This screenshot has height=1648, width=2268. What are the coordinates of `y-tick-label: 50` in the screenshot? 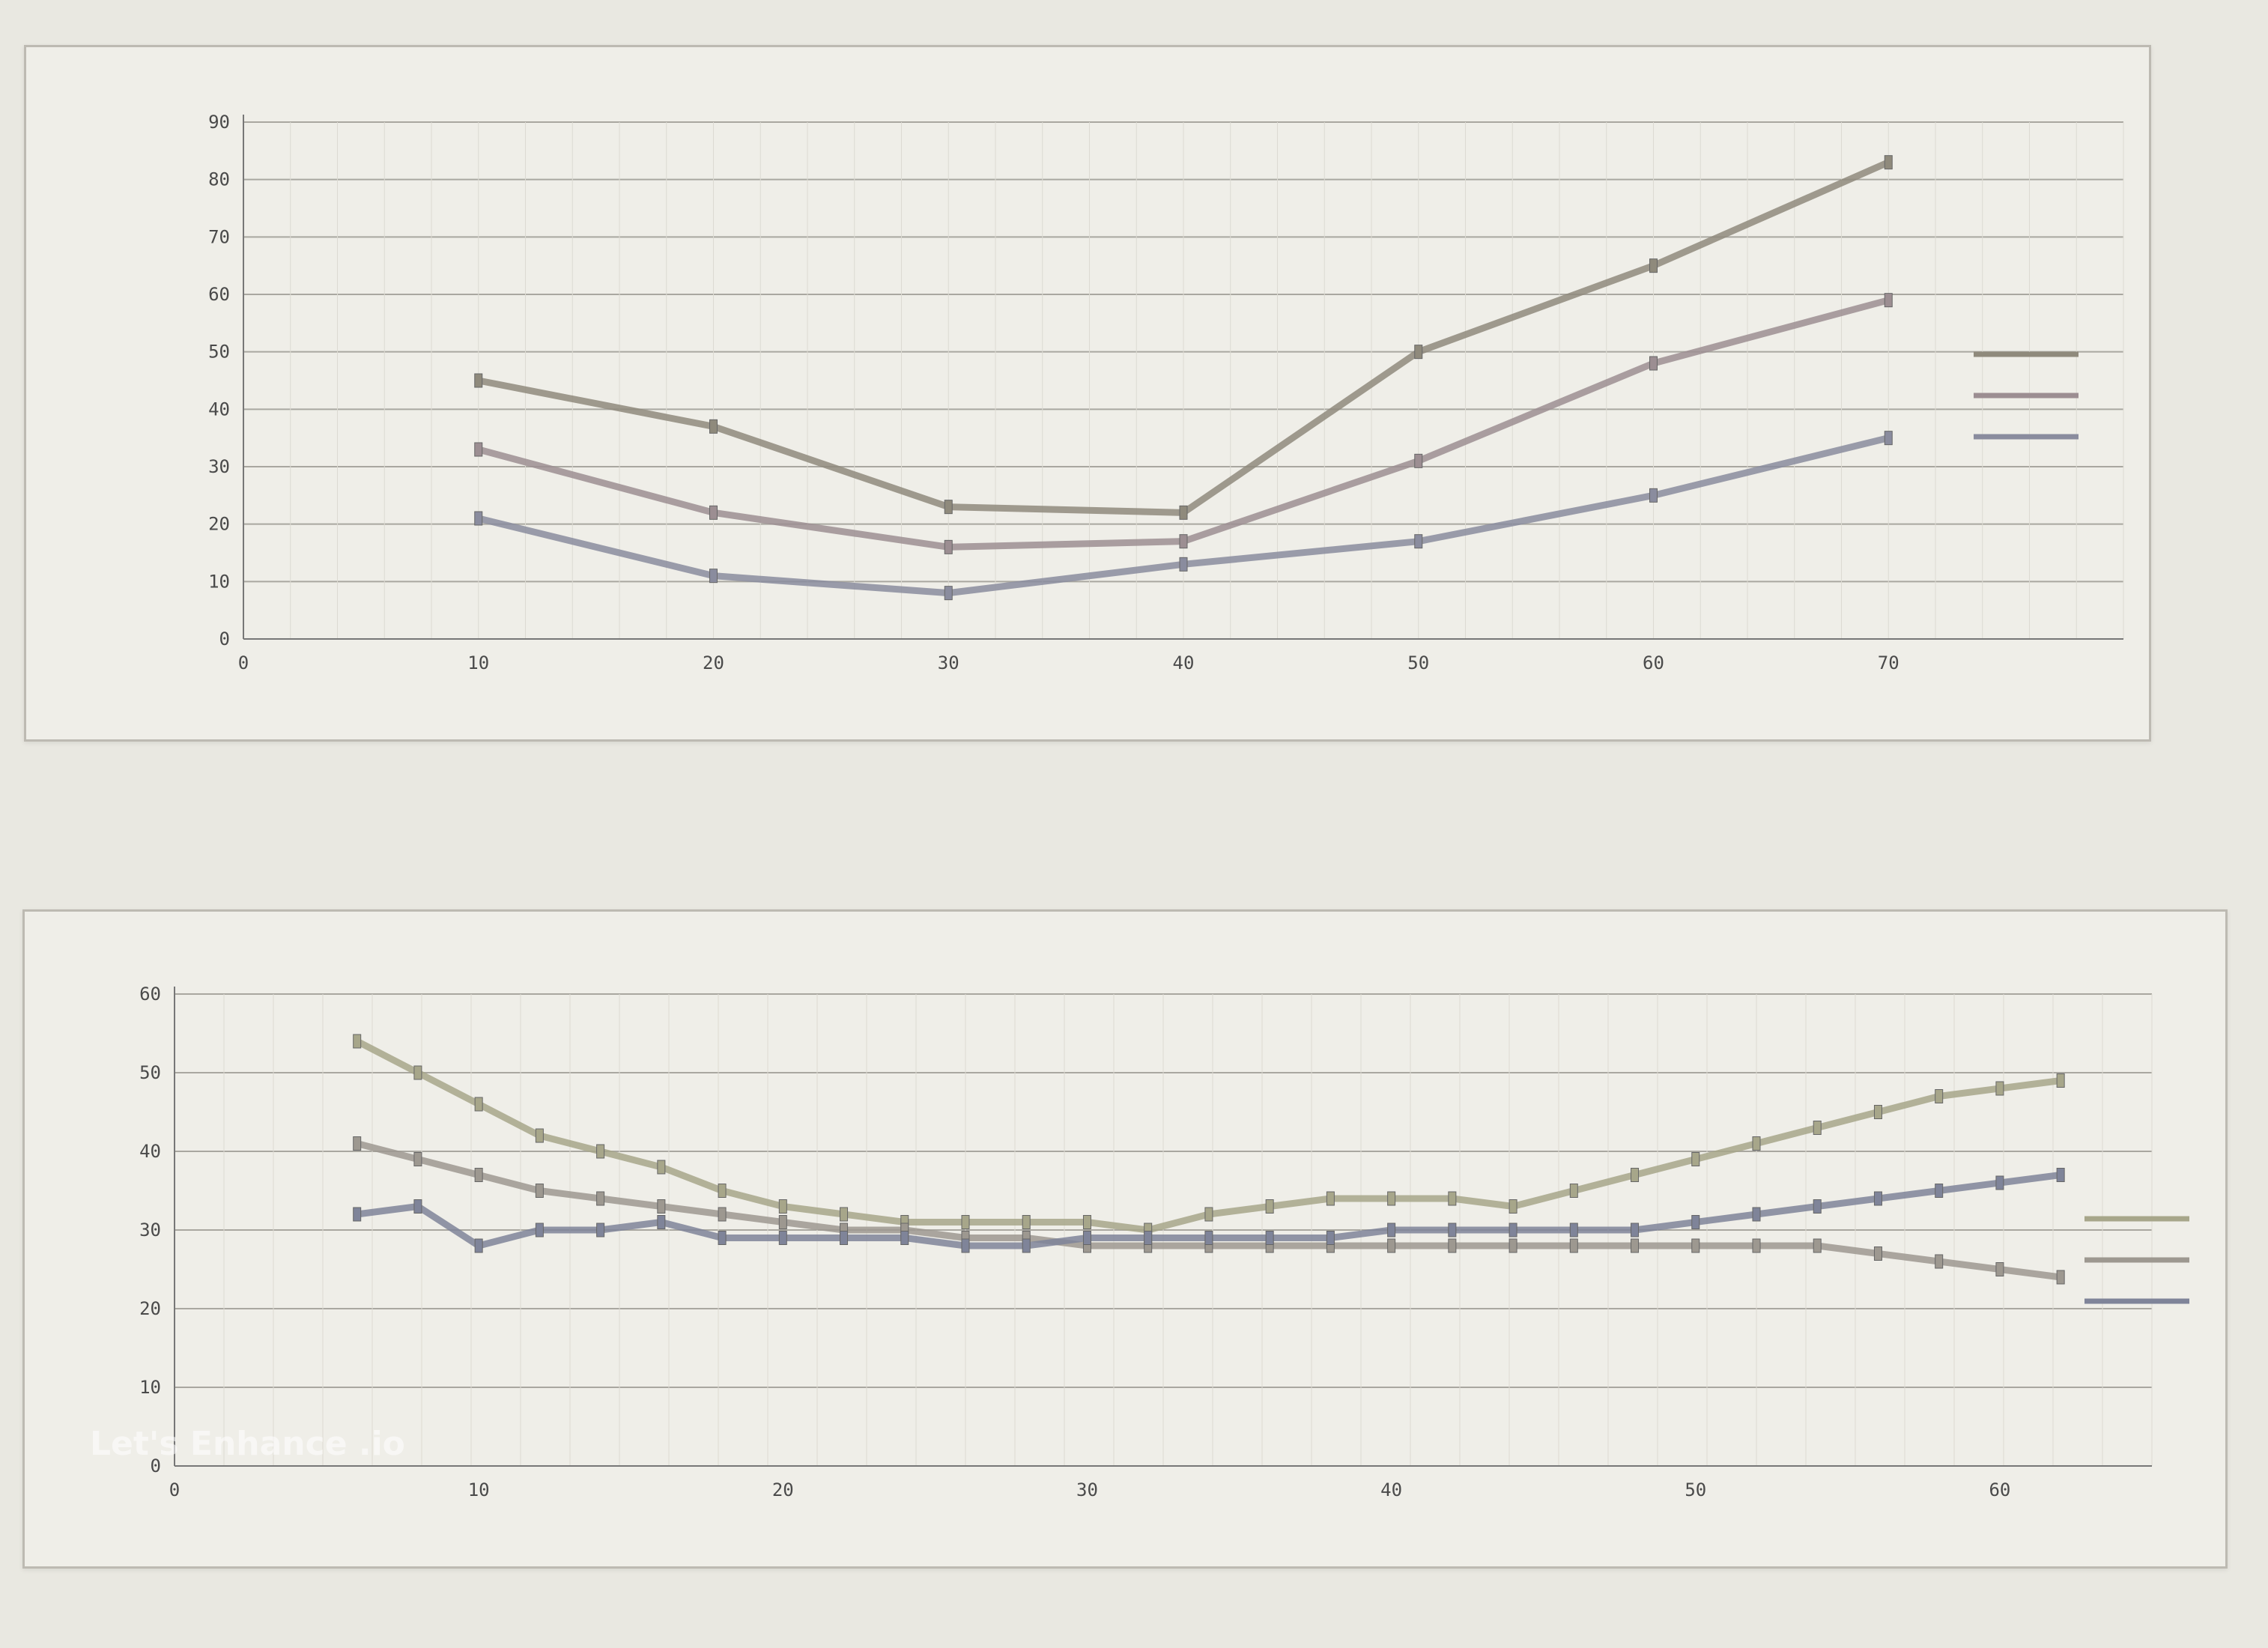 It's located at (219, 353).